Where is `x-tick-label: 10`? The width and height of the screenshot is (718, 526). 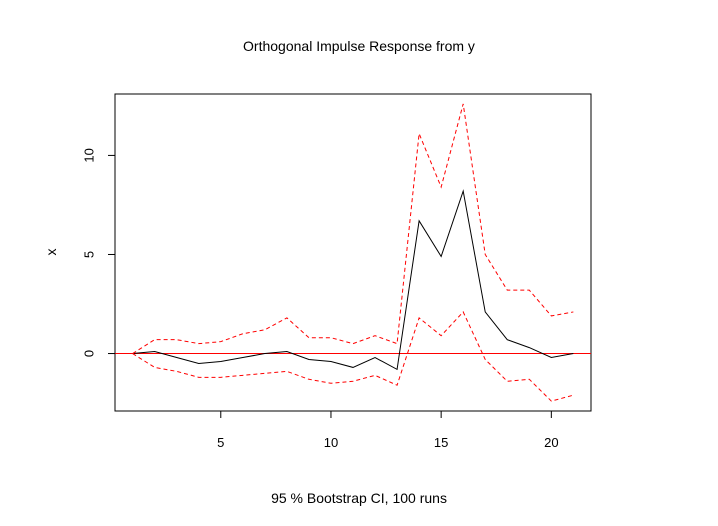
x-tick-label: 10 is located at coordinates (331, 442).